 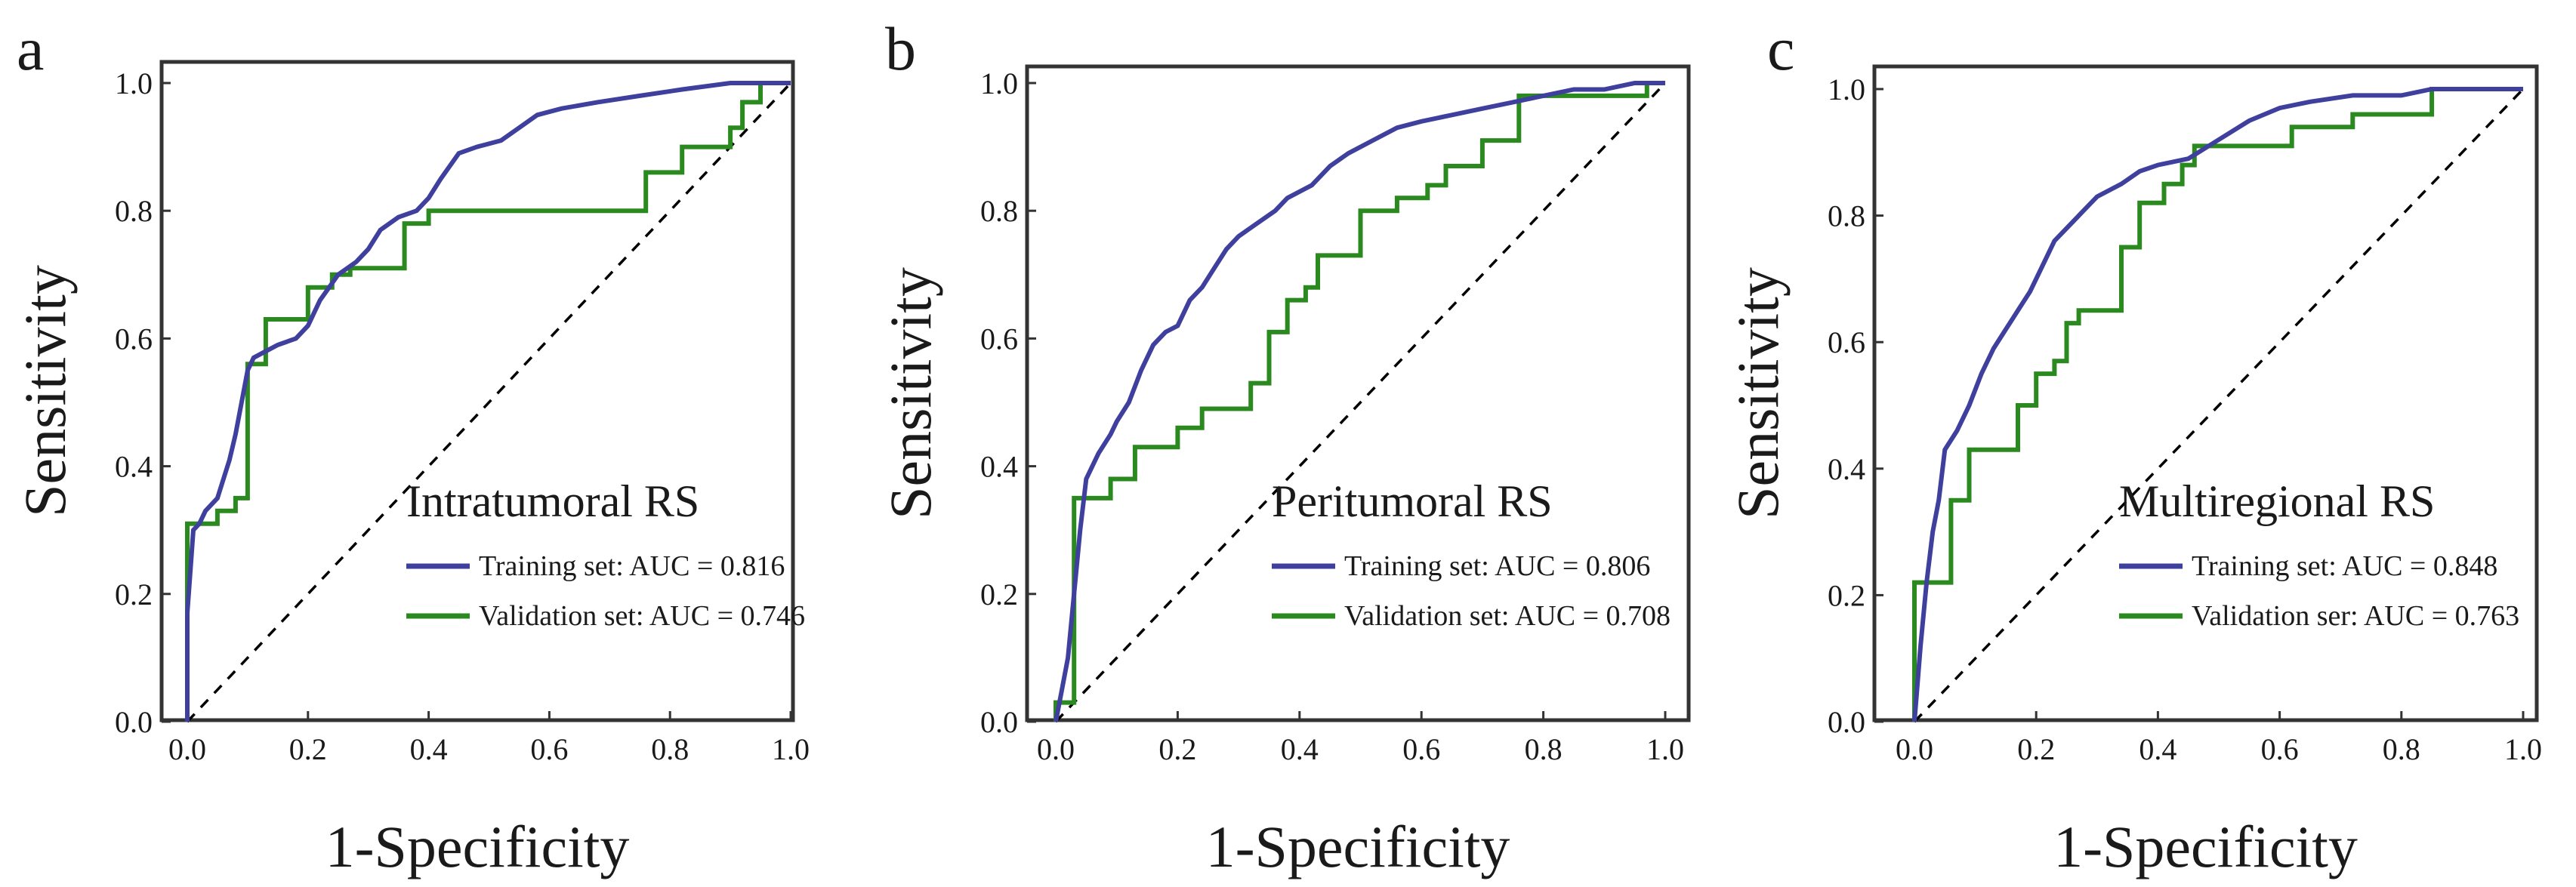 What do you see at coordinates (1780, 48) in the screenshot?
I see `panel-label: c` at bounding box center [1780, 48].